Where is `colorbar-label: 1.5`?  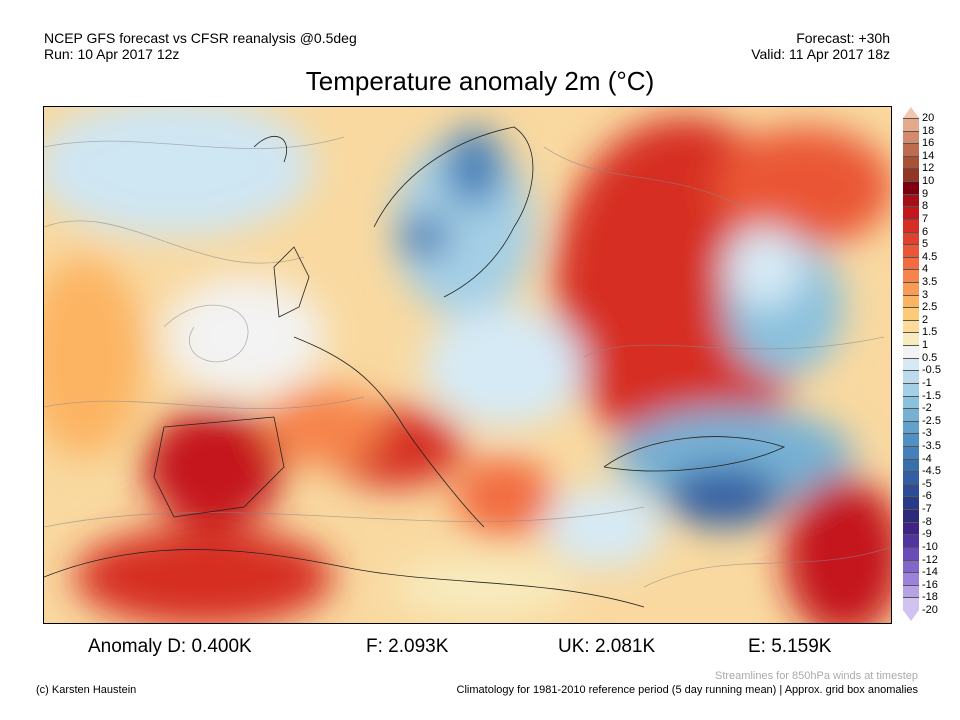 colorbar-label: 1.5 is located at coordinates (930, 332).